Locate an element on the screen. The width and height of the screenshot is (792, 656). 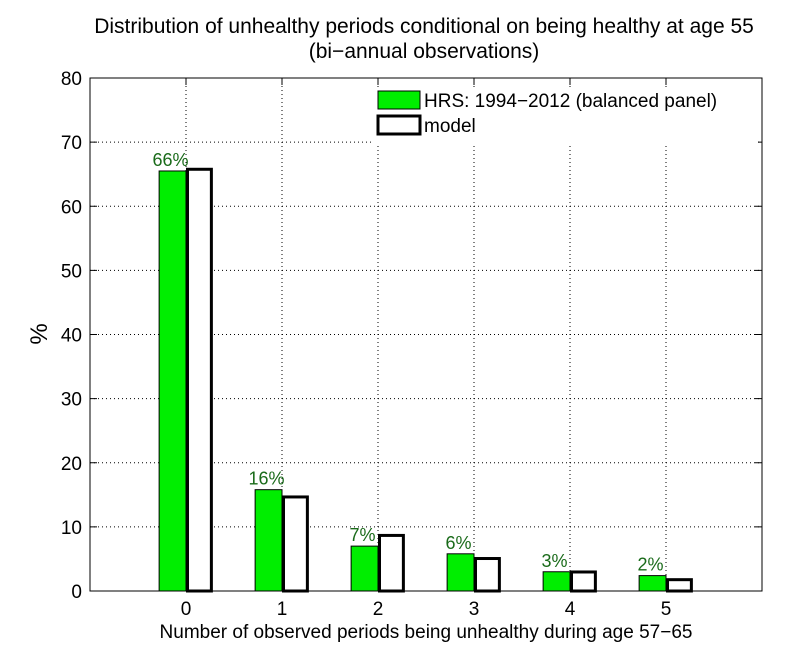
x-tick-label: 5 is located at coordinates (666, 609).